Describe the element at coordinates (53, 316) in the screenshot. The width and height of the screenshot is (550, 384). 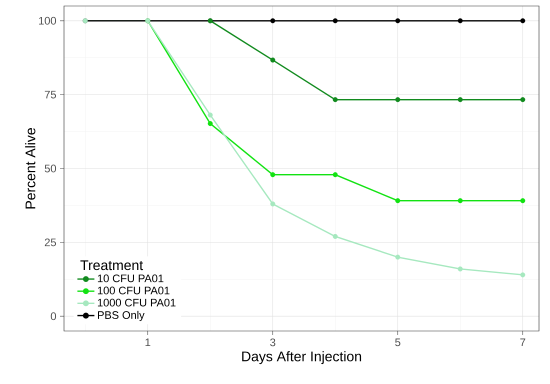
I see `y-tick-label: 0` at that location.